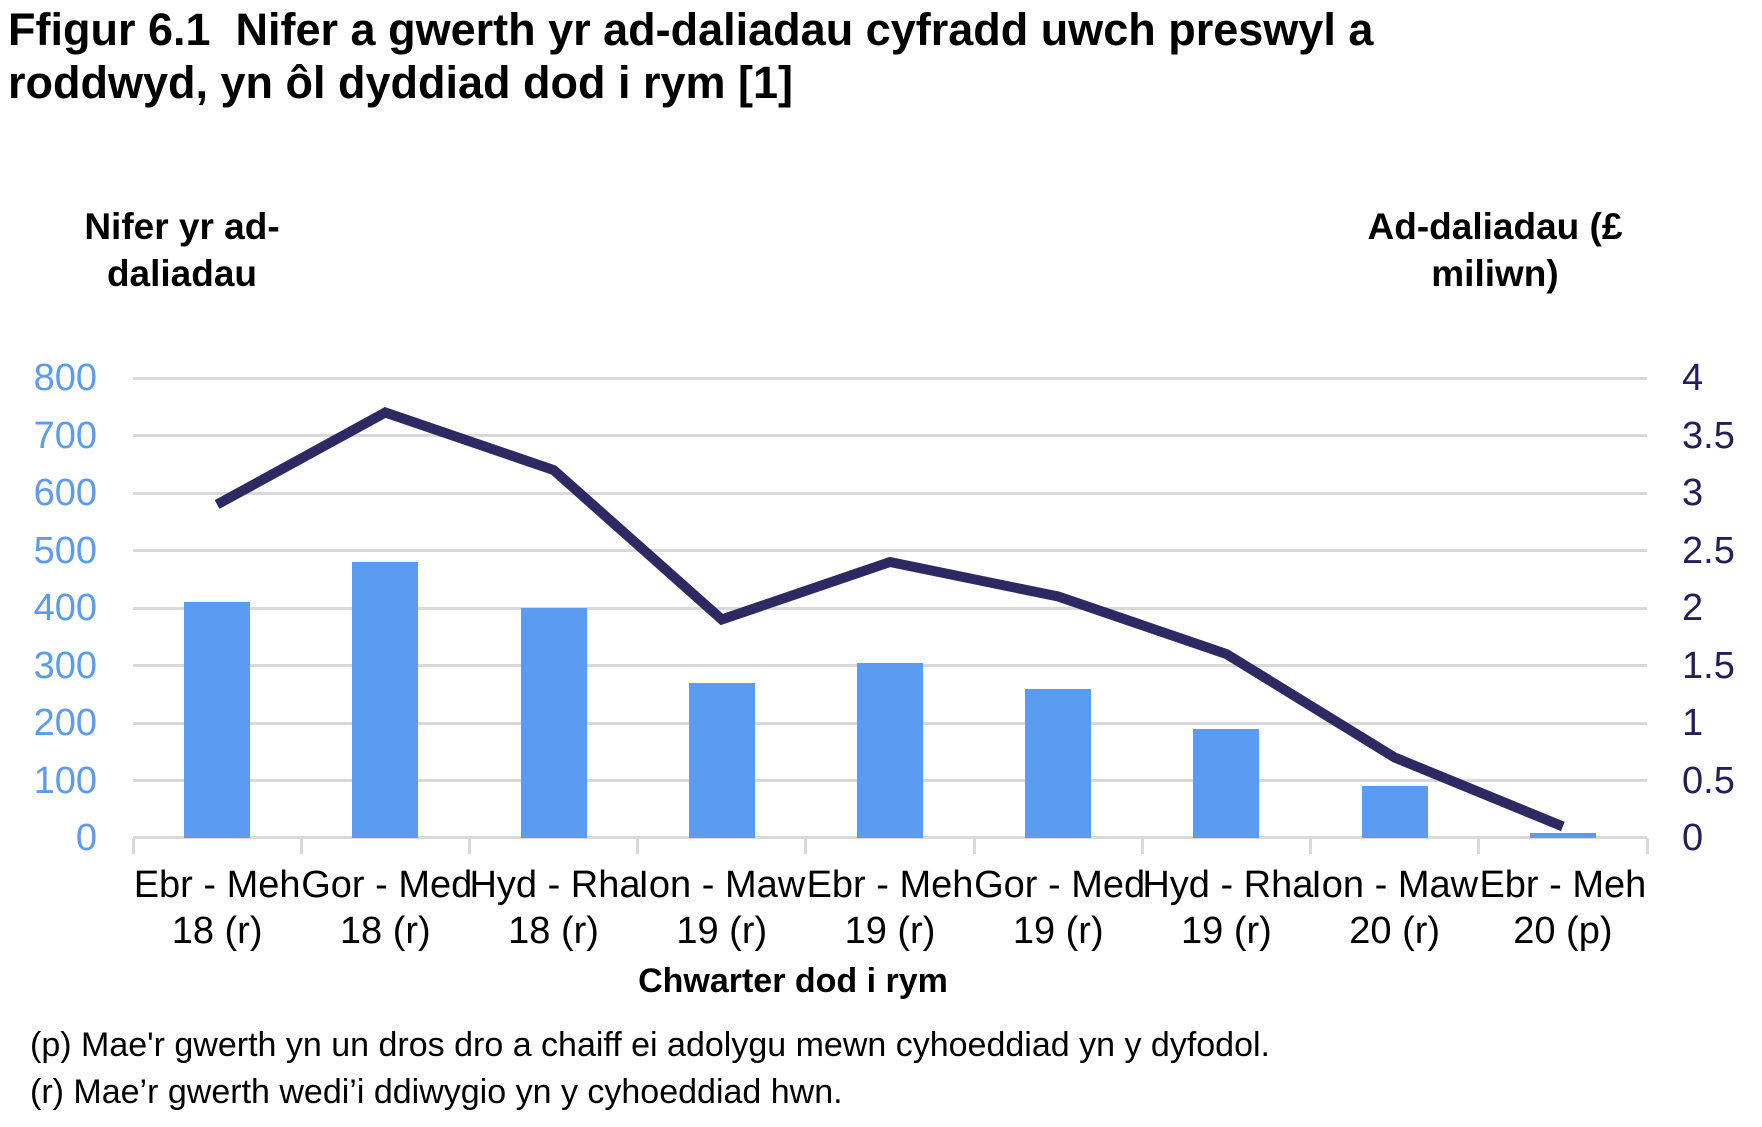  Describe the element at coordinates (1708, 435) in the screenshot. I see `right-tick-label: 3.5` at that location.